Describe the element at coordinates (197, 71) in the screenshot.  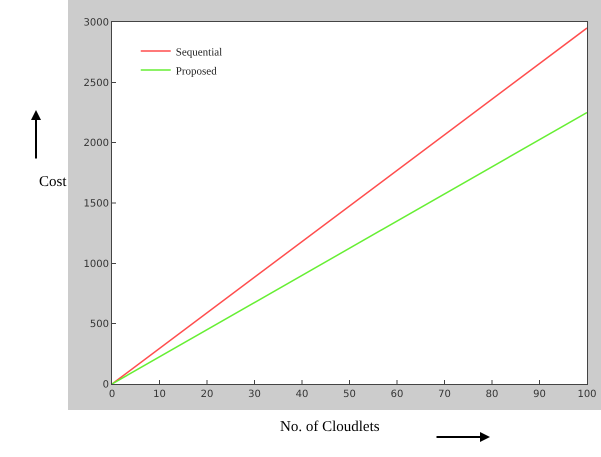
I see `legend-label: Proposed` at that location.